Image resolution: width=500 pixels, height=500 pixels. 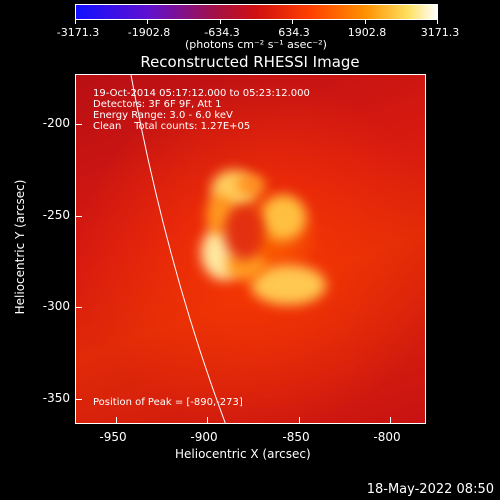 What do you see at coordinates (294, 32) in the screenshot?
I see `colorbar-tick-label: 634.3` at bounding box center [294, 32].